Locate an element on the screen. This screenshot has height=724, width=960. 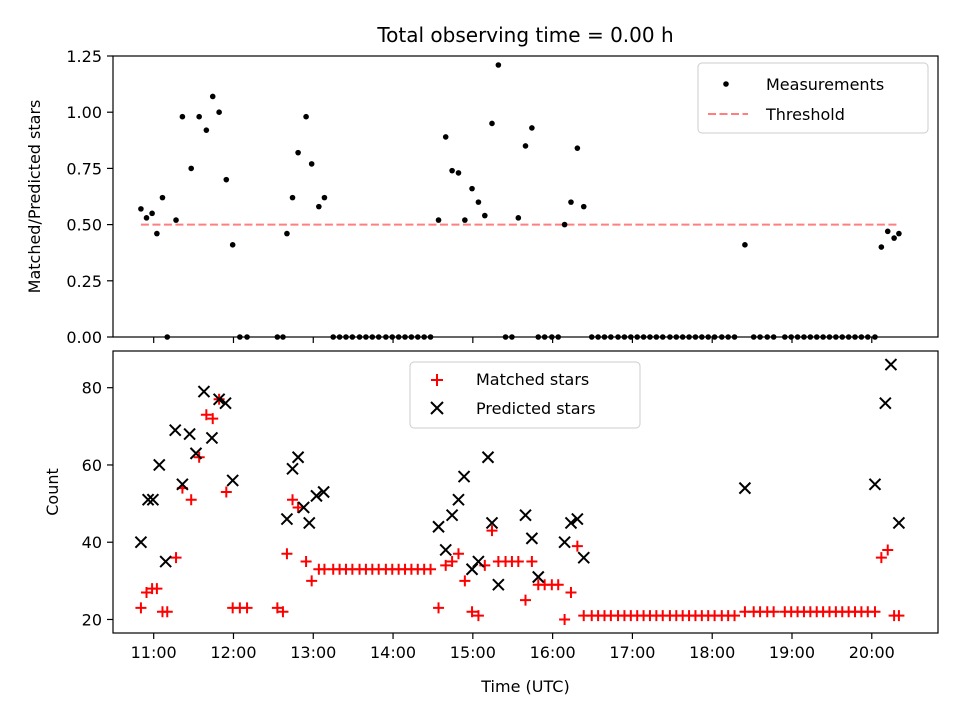
bottom-legend: Matched stars Predicted stars is located at coordinates (525, 395).